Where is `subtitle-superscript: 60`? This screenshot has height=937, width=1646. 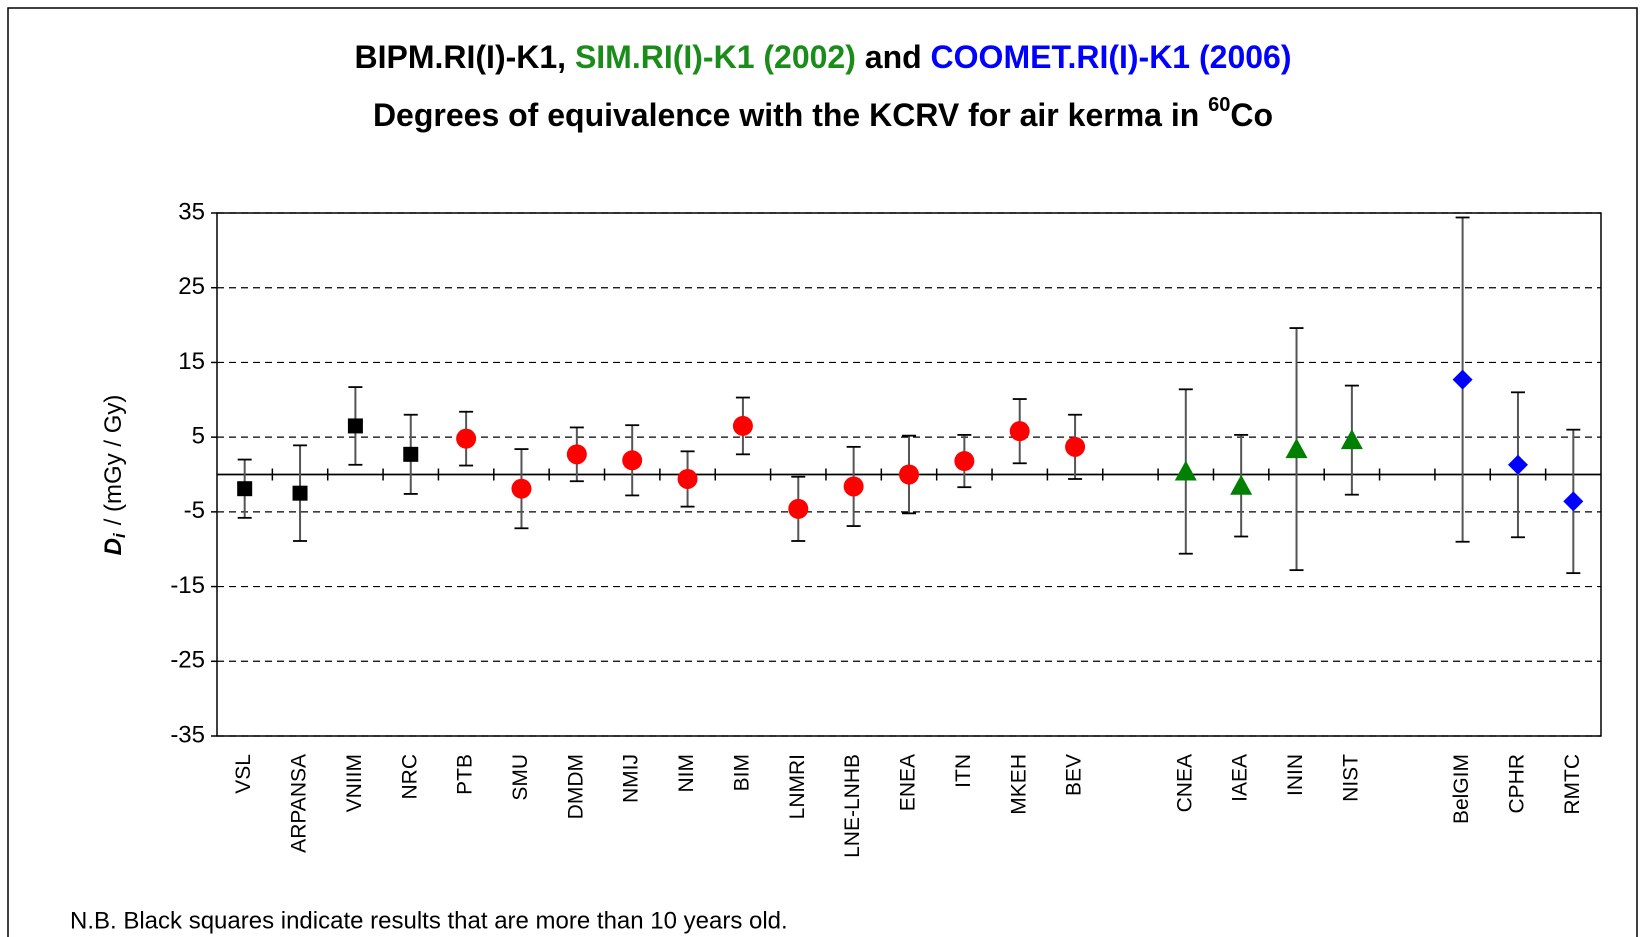
subtitle-superscript: 60 is located at coordinates (1219, 105).